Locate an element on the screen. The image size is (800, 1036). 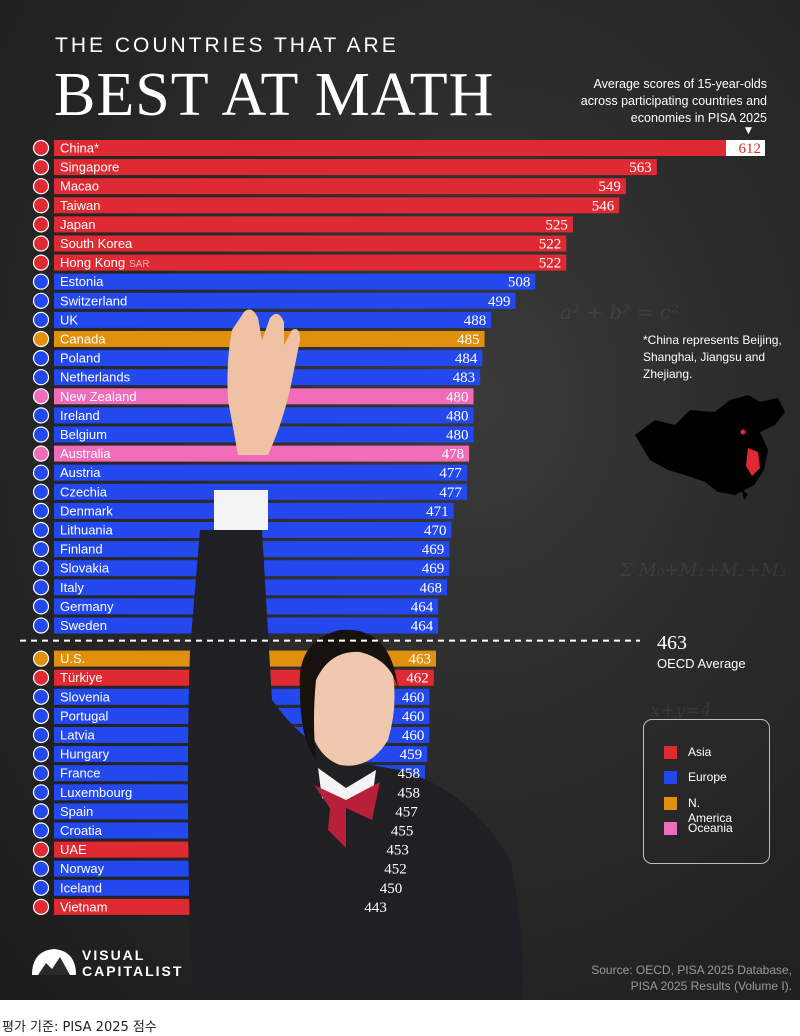
bar-label-china: China* is located at coordinates (79, 148).